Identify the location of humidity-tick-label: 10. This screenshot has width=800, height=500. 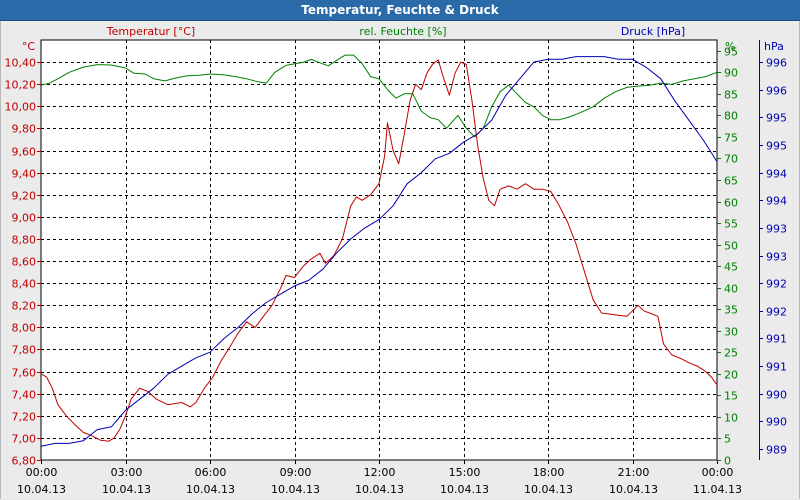
(731, 418).